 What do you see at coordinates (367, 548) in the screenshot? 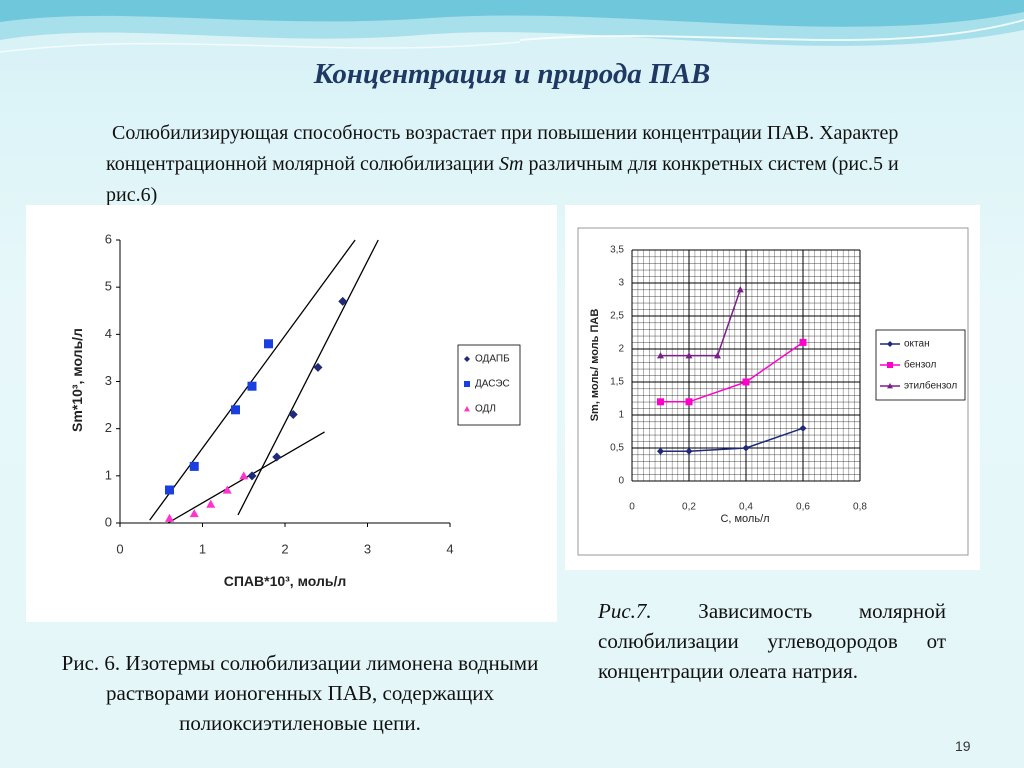
I see `x-tick-label: 3` at bounding box center [367, 548].